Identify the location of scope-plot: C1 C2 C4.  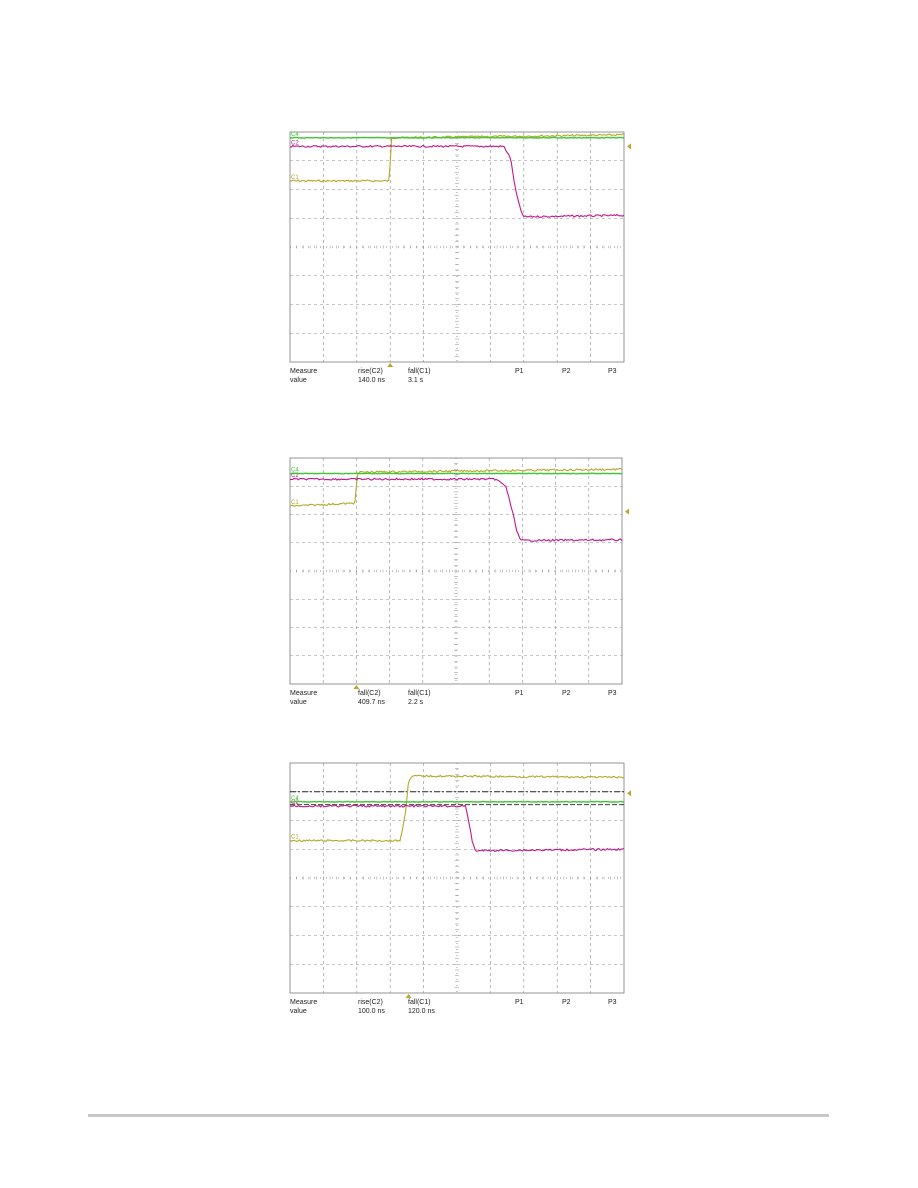
(460, 249).